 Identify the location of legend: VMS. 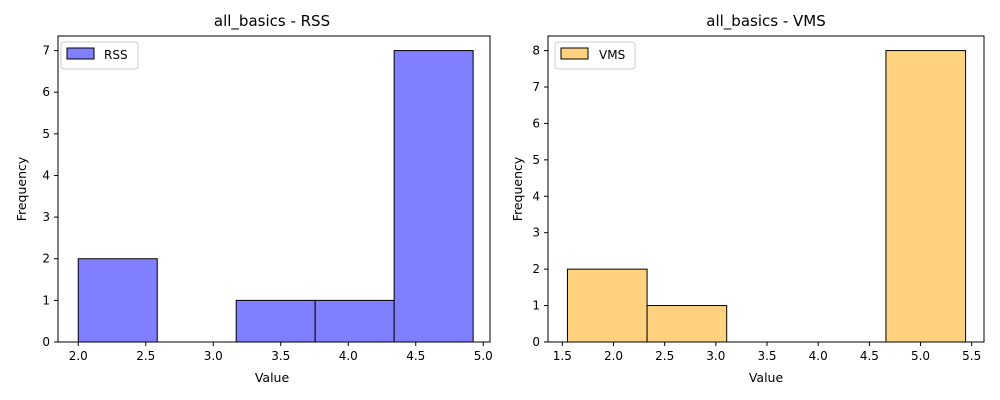
(595, 55).